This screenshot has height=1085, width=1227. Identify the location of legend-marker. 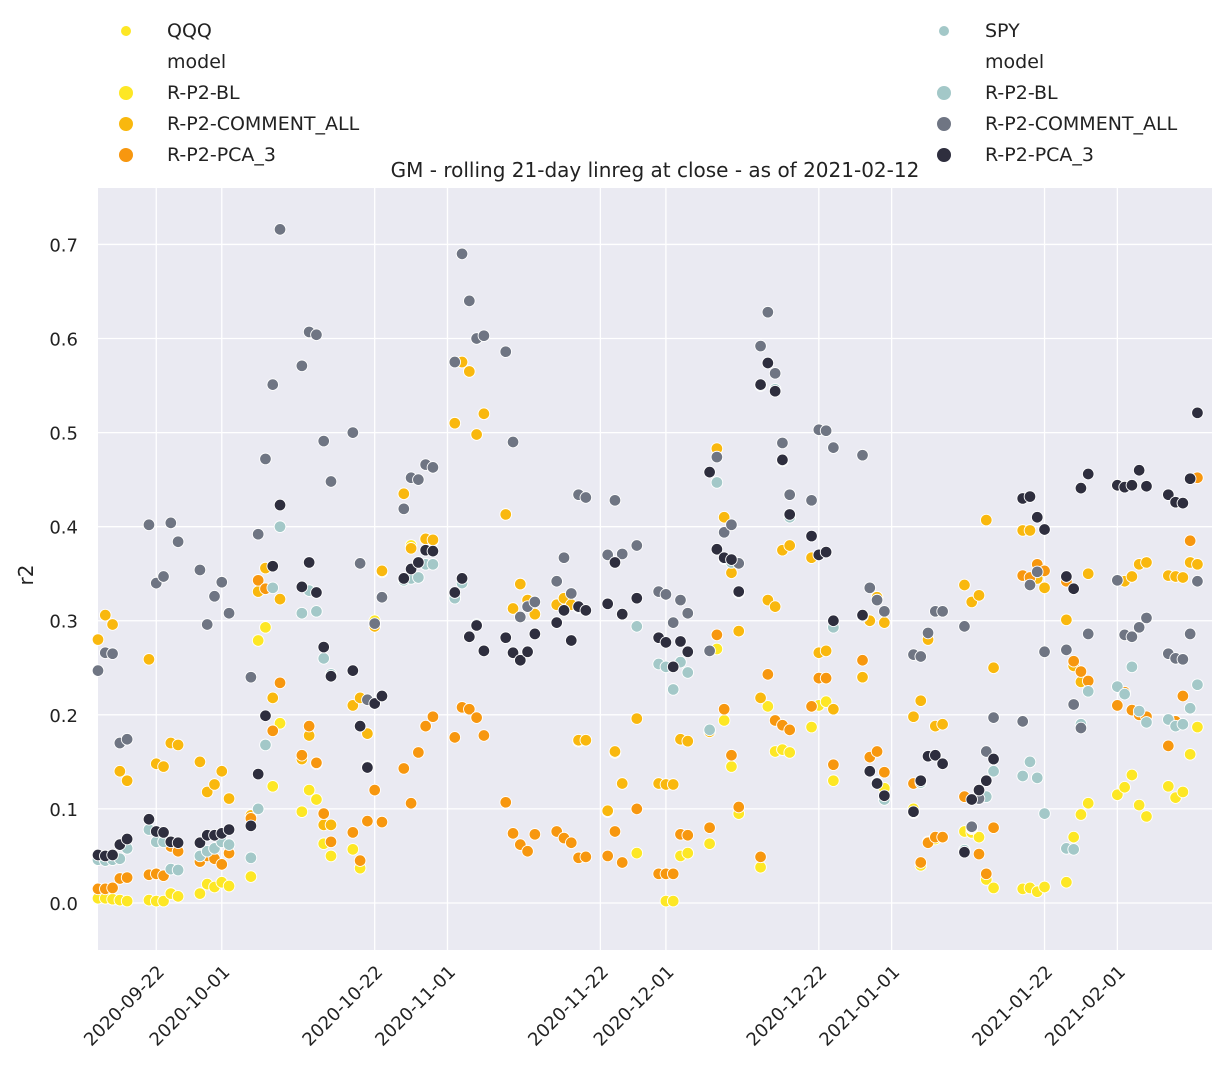
(126, 124).